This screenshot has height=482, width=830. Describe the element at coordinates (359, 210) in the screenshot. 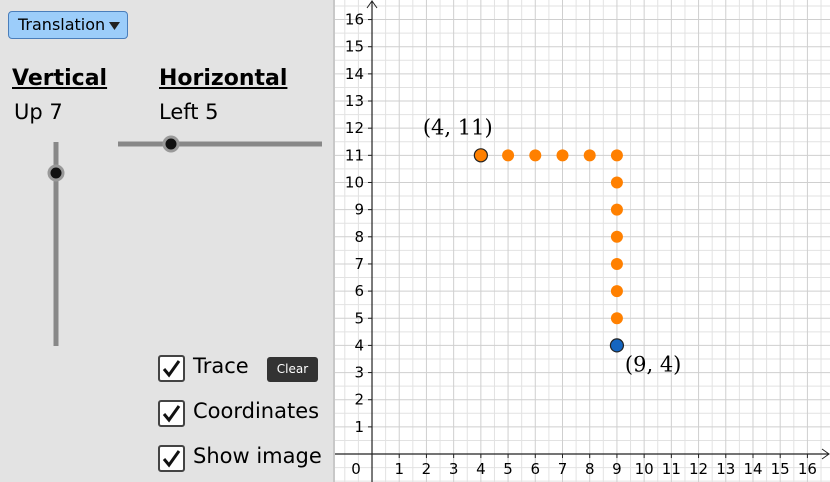

I see `y-tick-label: 9` at that location.